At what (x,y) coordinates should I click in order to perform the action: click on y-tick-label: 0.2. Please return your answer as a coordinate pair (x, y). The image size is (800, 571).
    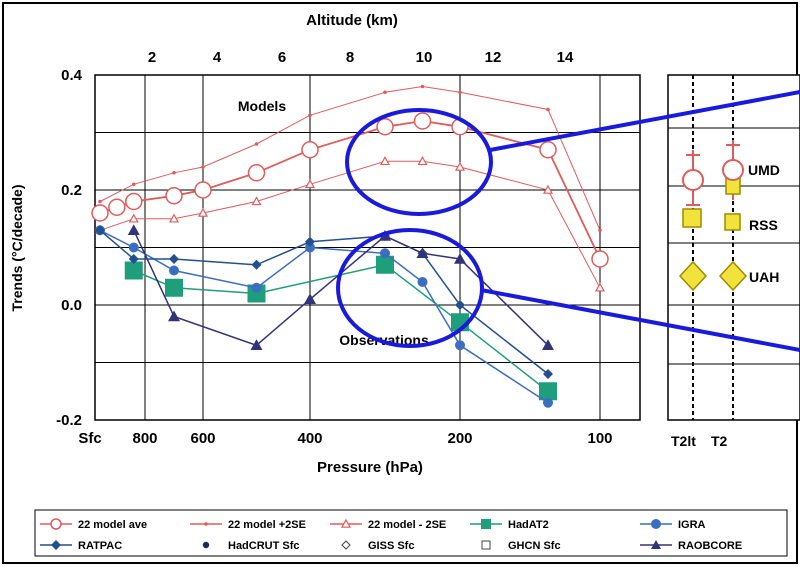
    Looking at the image, I should click on (71, 190).